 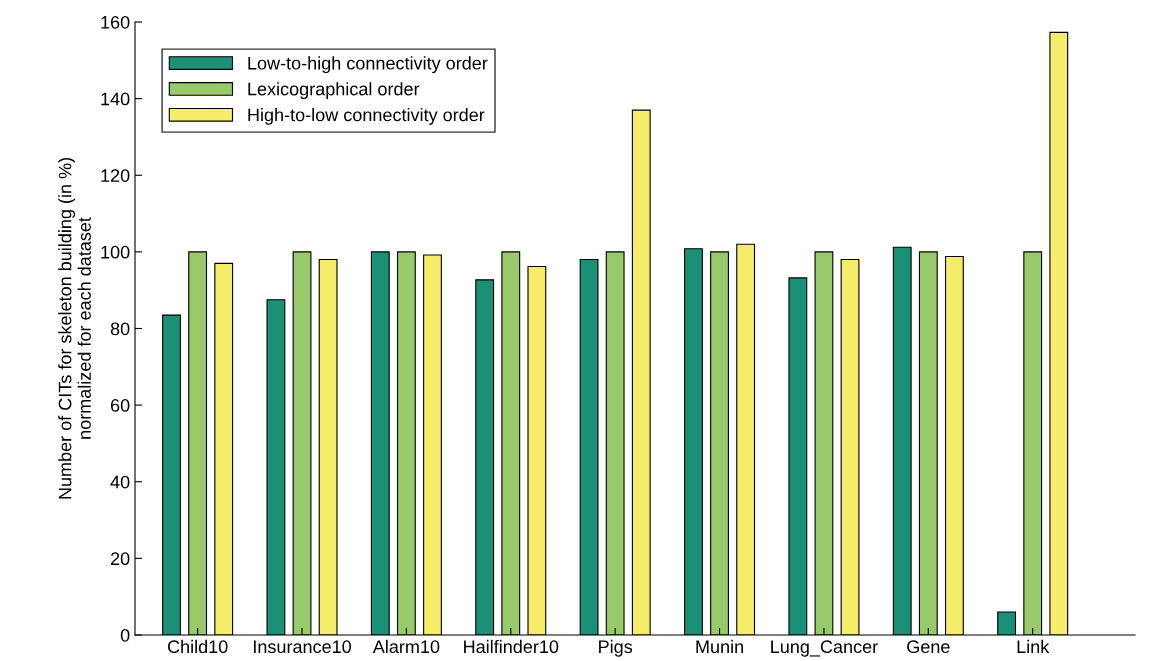 I want to click on y-tick-label: 80, so click(x=120, y=329).